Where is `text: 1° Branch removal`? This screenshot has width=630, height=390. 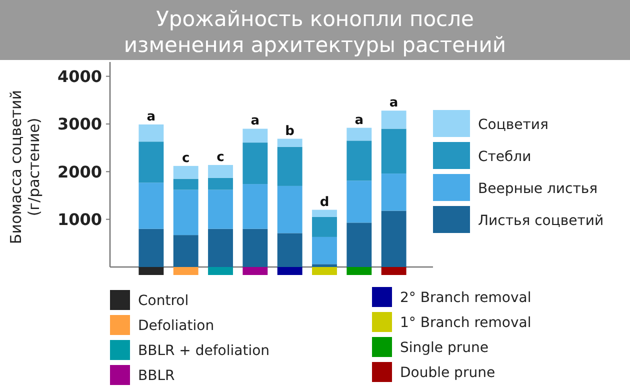 text: 1° Branch removal is located at coordinates (466, 322).